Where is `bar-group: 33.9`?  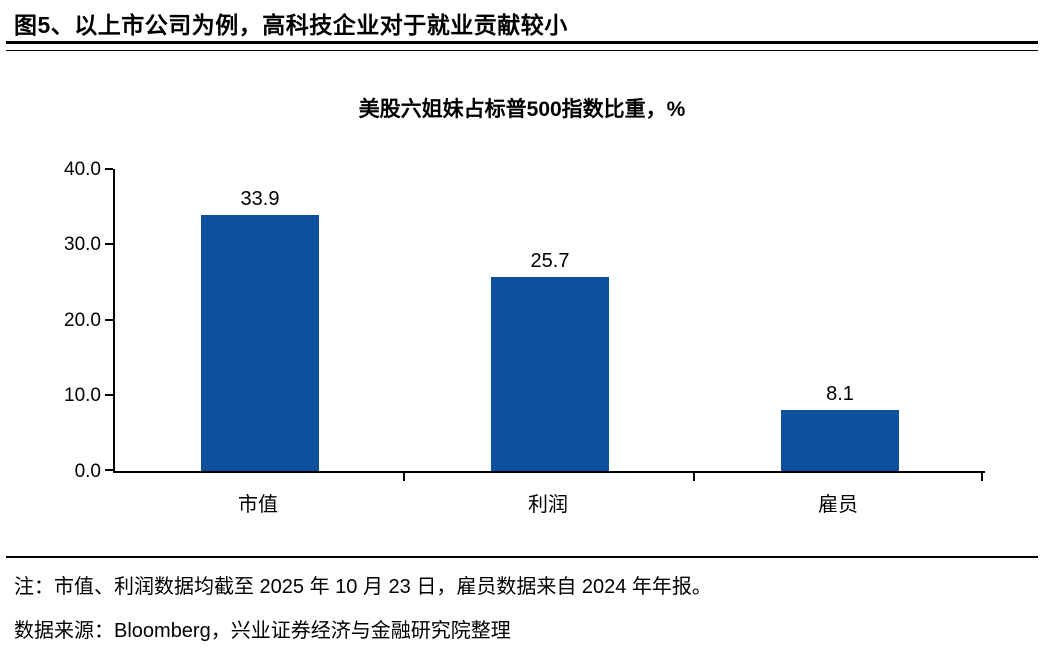 bar-group: 33.9 is located at coordinates (260, 320).